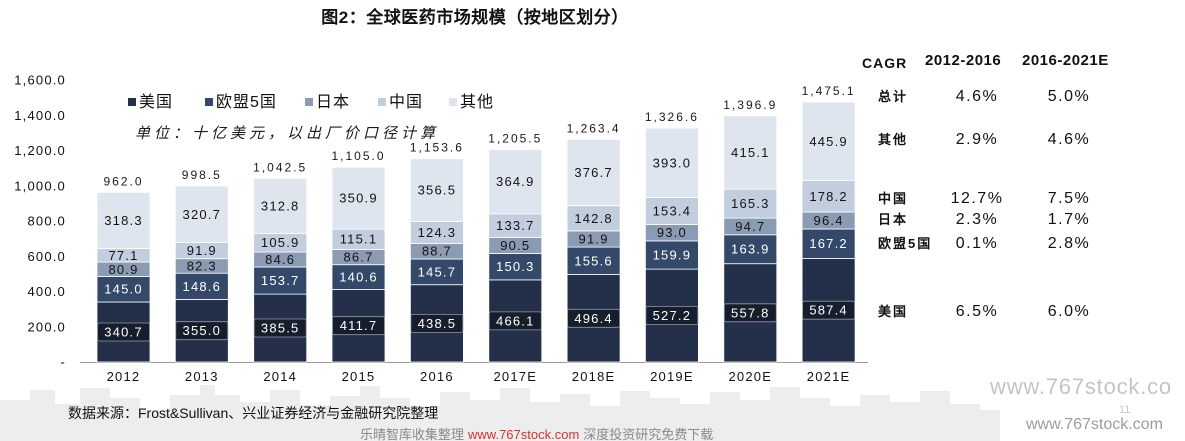 The height and width of the screenshot is (441, 1185). I want to click on y-tick-label: 400.0, so click(46, 291).